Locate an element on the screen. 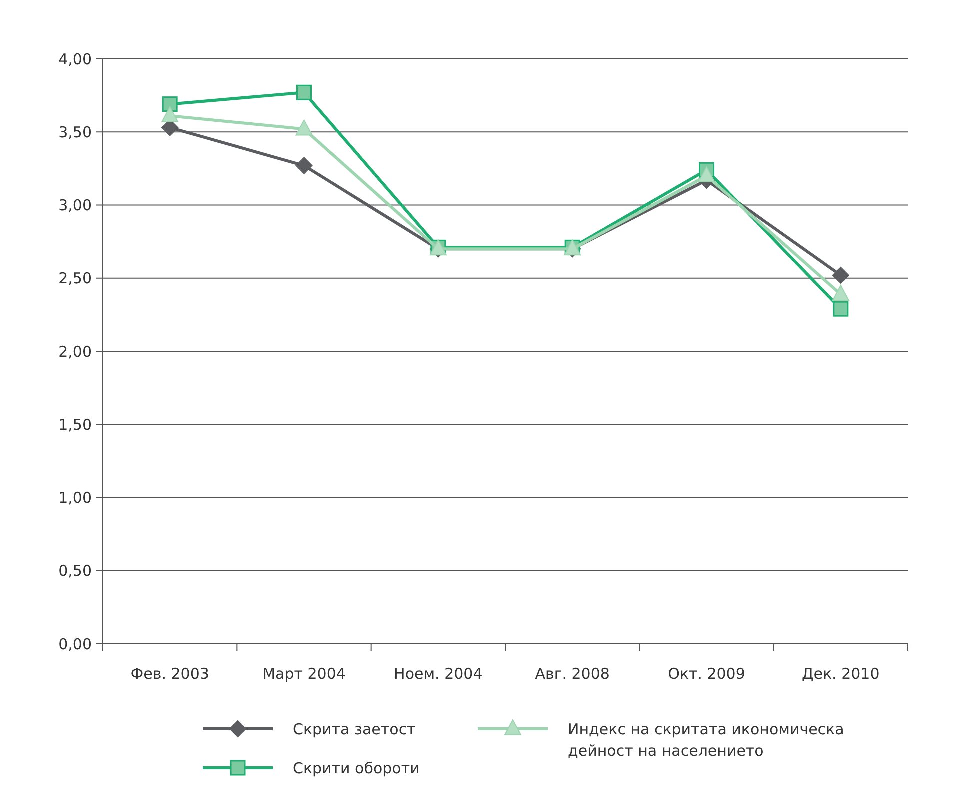 Image resolution: width=955 pixels, height=803 pixels. y-tick-label: 1,00 is located at coordinates (75, 498).